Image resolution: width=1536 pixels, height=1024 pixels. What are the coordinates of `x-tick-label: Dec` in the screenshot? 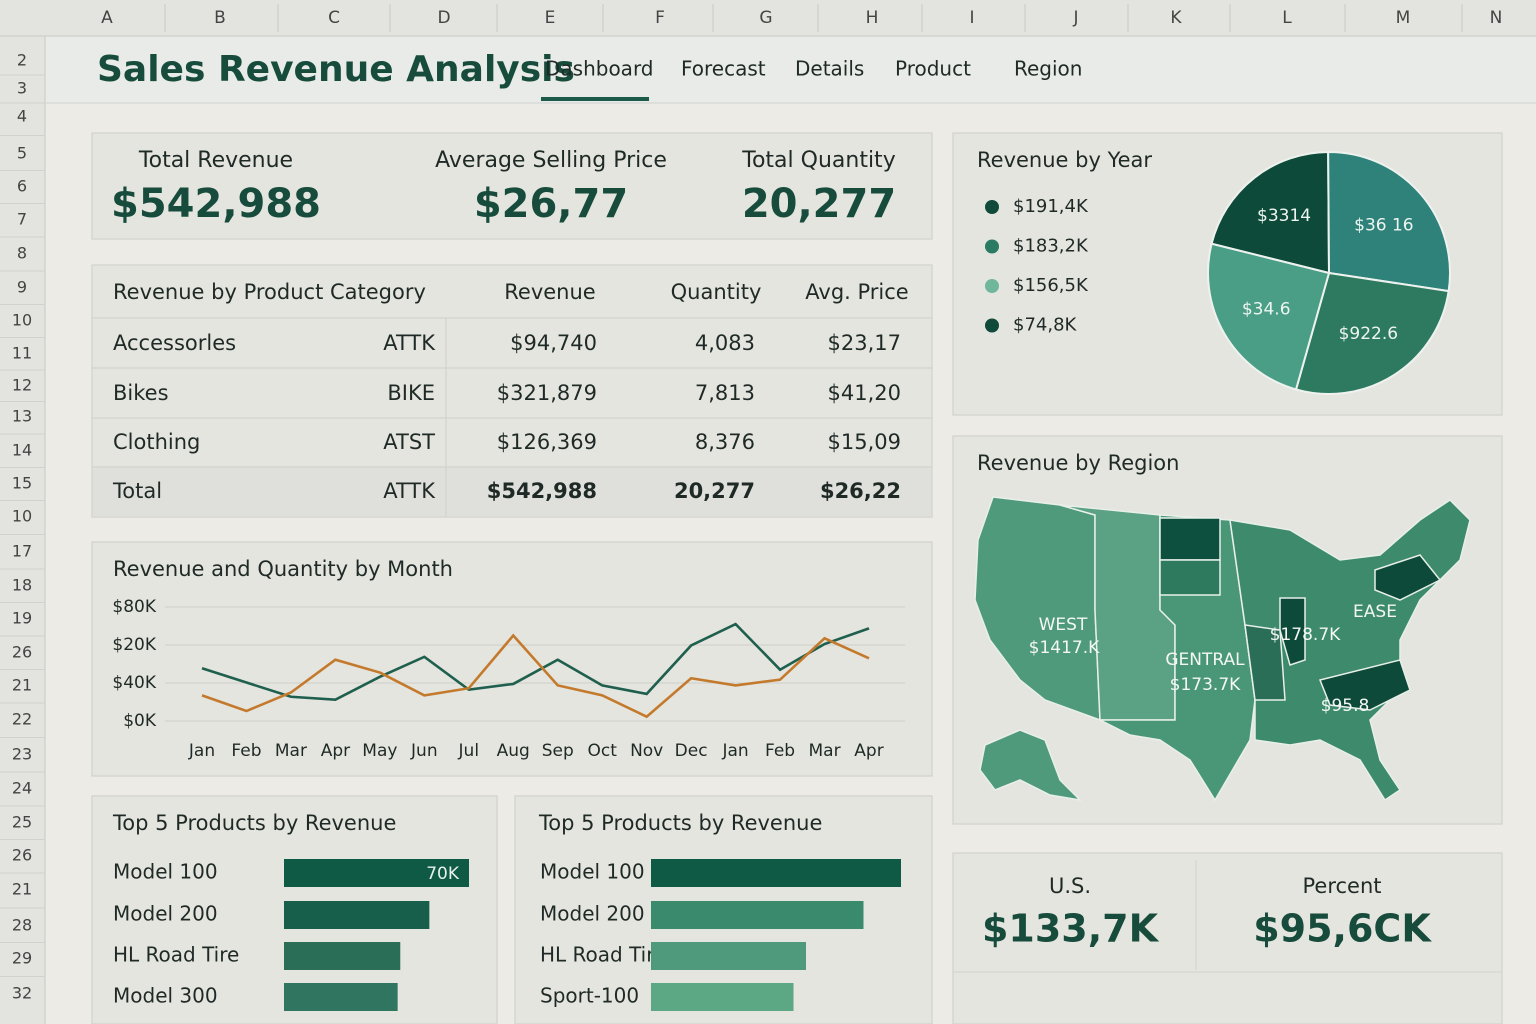 It's located at (691, 751).